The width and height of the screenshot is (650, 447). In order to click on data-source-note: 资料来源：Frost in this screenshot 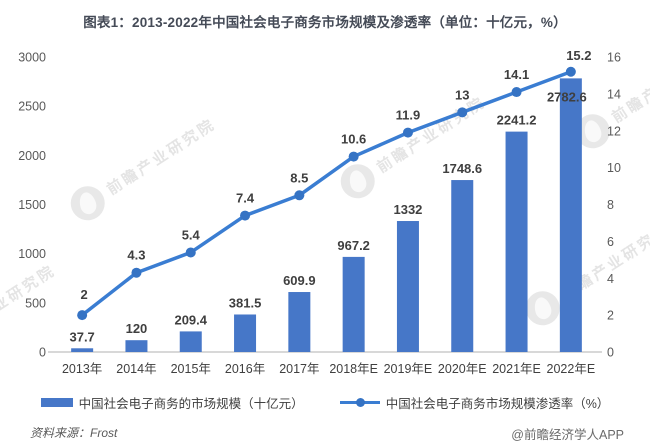, I will do `click(74, 433)`.